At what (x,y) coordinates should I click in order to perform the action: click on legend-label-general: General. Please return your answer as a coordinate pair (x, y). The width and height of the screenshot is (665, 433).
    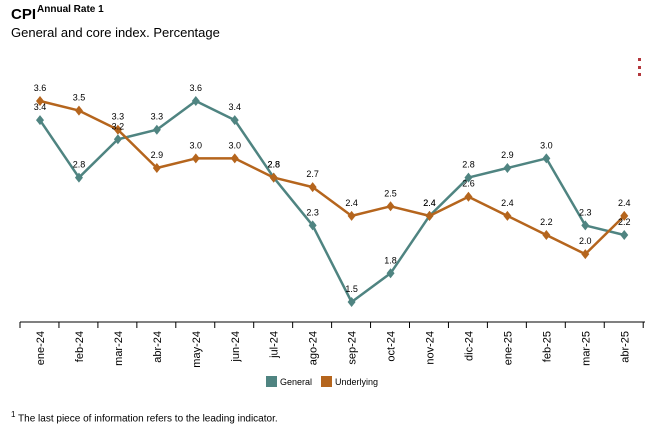
    Looking at the image, I should click on (296, 381).